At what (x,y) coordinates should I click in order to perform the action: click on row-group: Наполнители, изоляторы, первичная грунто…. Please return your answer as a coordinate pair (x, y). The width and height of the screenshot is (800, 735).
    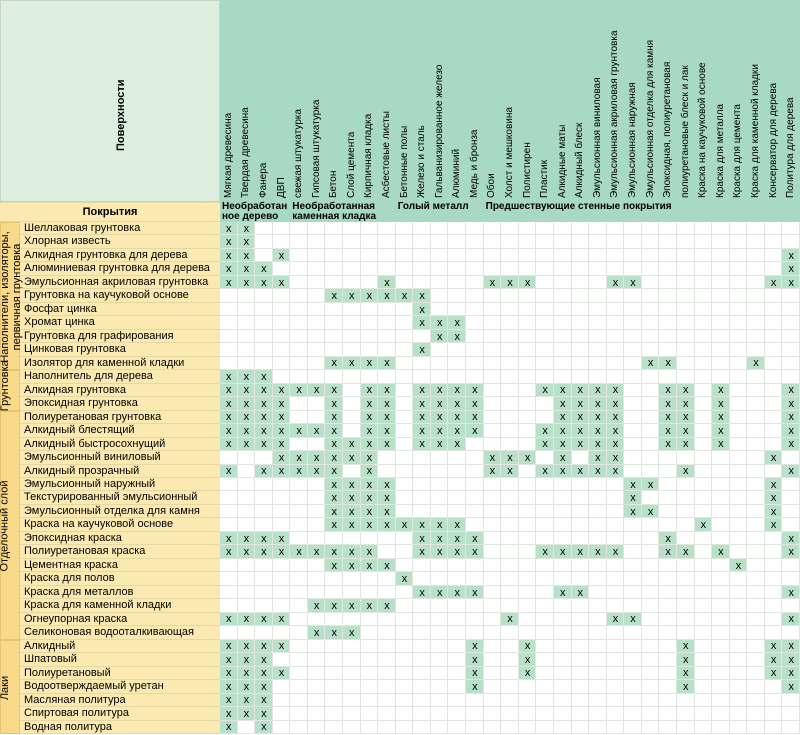
    Looking at the image, I should click on (11, 296).